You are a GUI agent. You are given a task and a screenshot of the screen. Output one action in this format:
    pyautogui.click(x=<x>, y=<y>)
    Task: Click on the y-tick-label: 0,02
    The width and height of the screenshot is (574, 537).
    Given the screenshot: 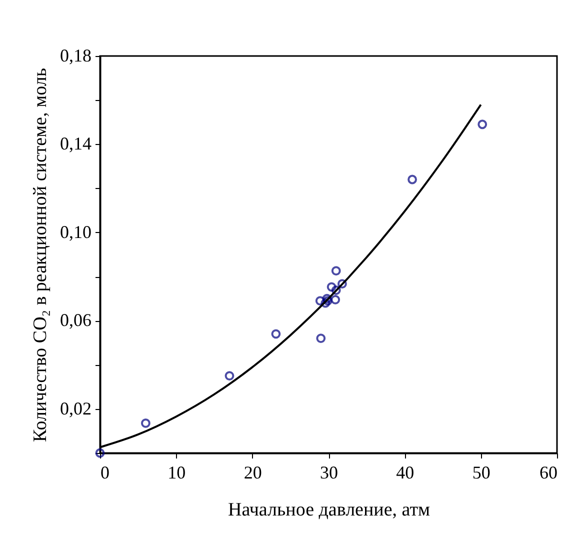 What is the action you would take?
    pyautogui.click(x=76, y=408)
    